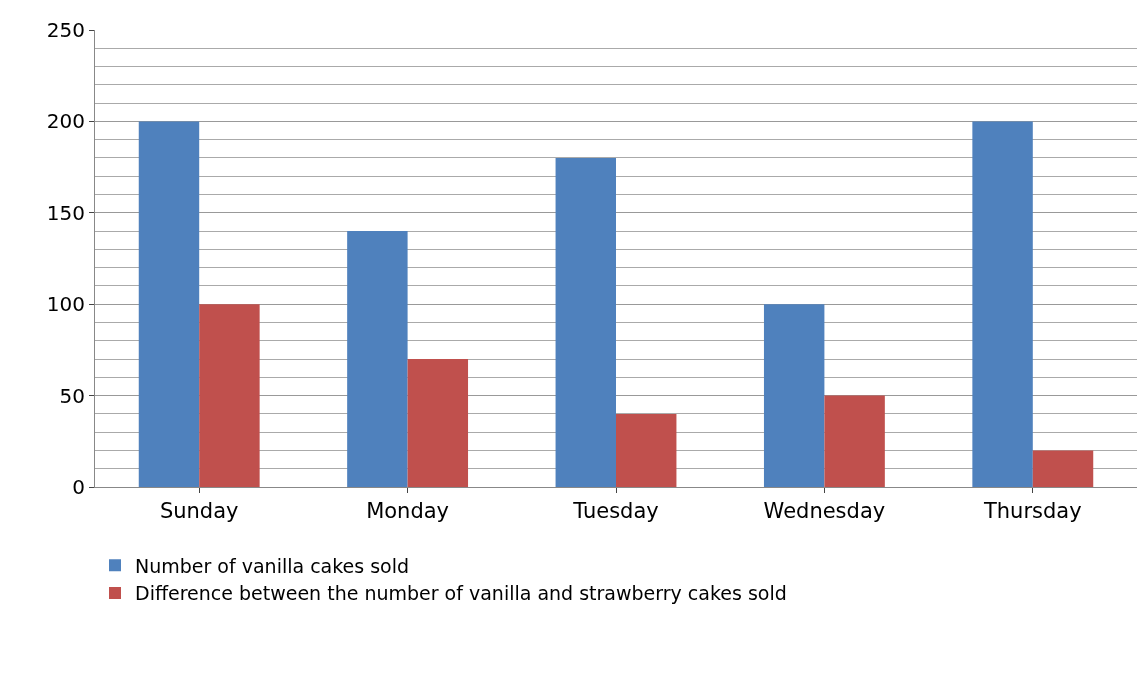  I want to click on y-tick-label: 150, so click(65, 212).